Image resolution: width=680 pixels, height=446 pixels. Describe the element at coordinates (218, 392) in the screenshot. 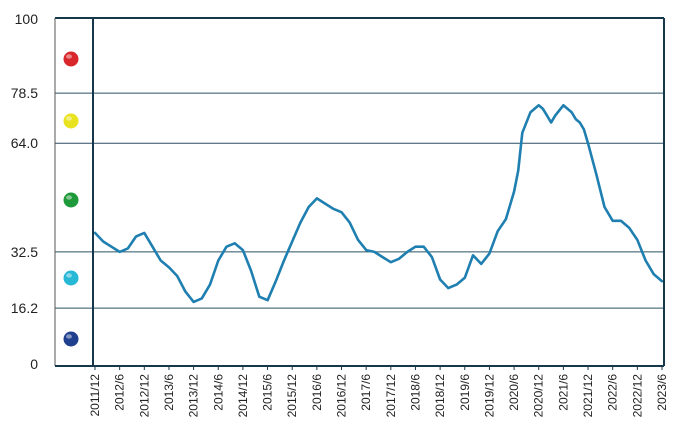

I see `x-tick-label: 2014/6` at that location.